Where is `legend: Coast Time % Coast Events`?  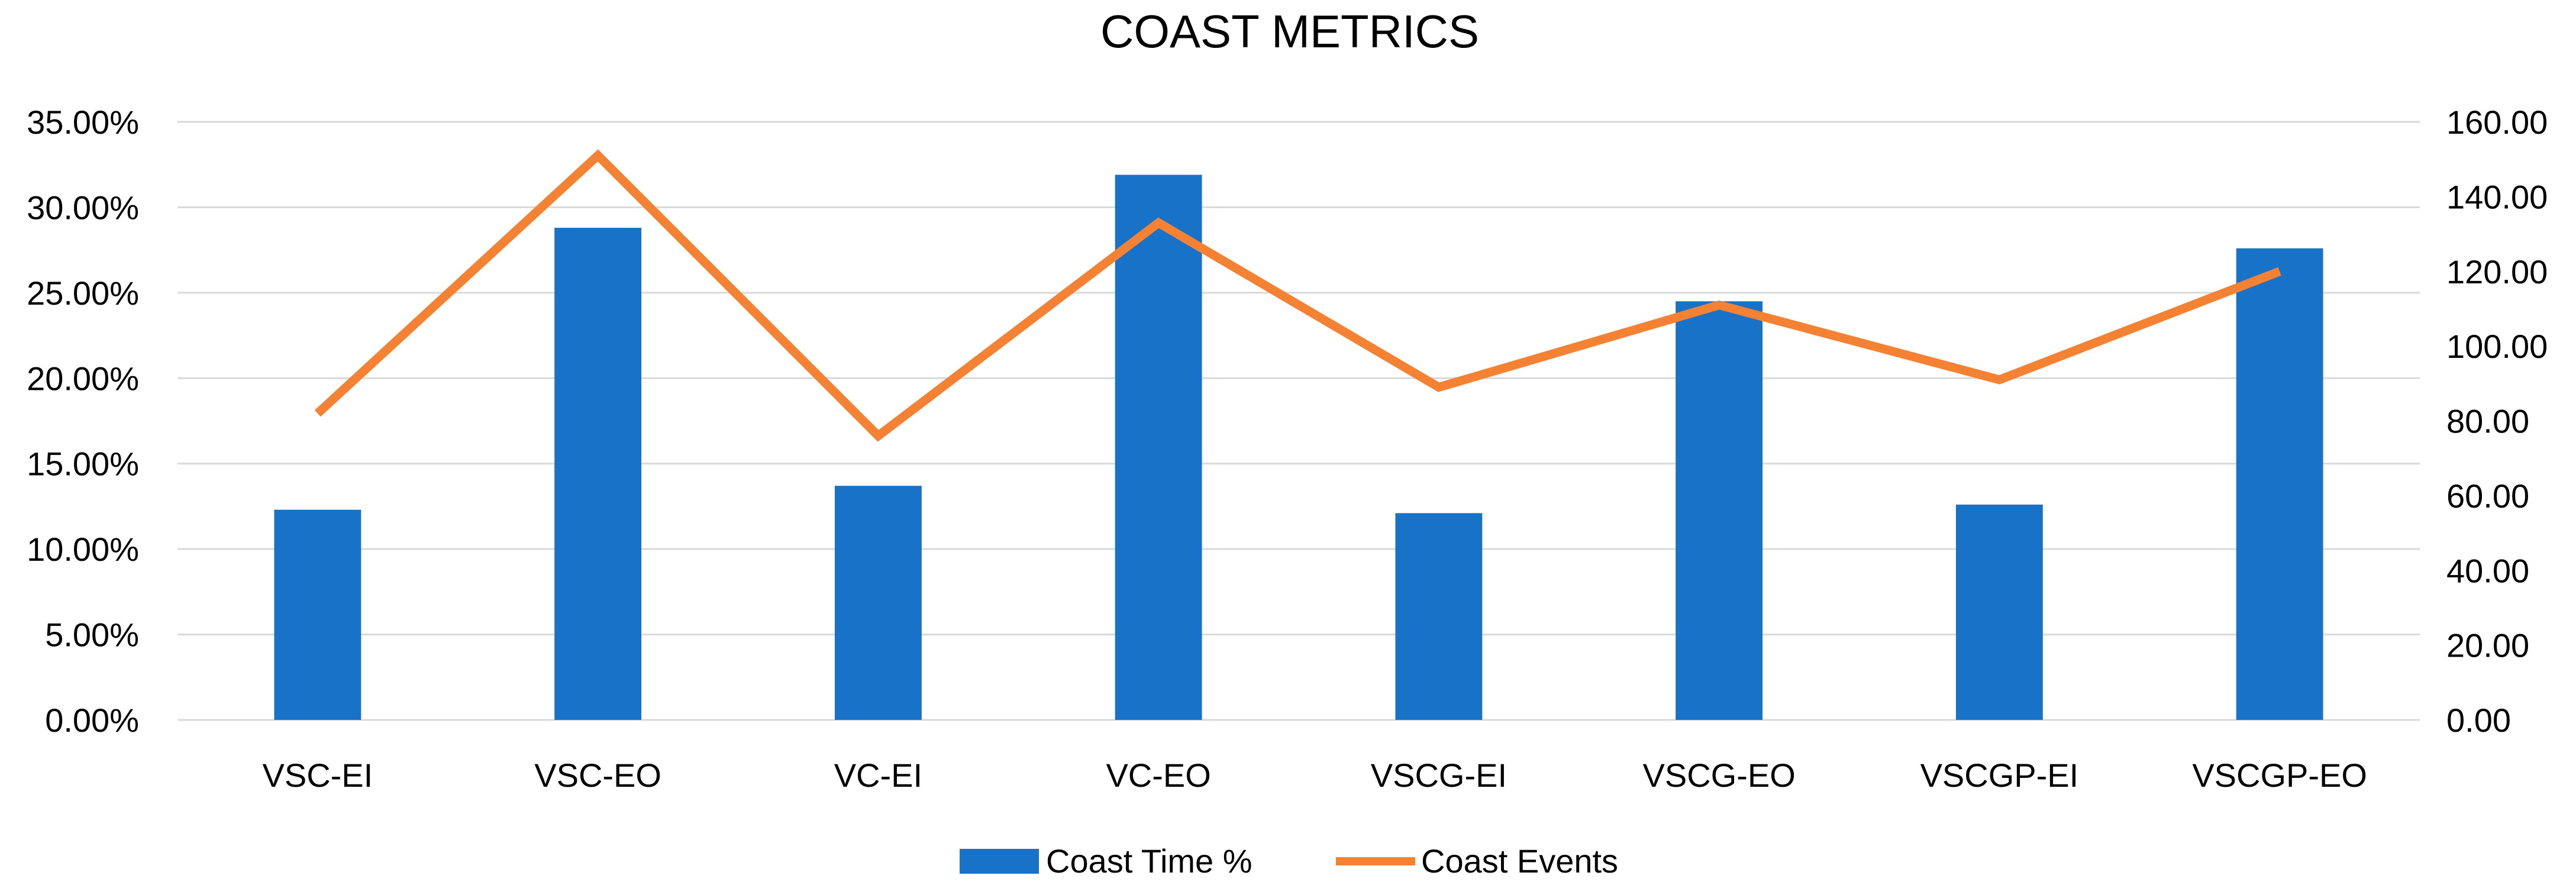 legend: Coast Time % Coast Events is located at coordinates (1289, 861).